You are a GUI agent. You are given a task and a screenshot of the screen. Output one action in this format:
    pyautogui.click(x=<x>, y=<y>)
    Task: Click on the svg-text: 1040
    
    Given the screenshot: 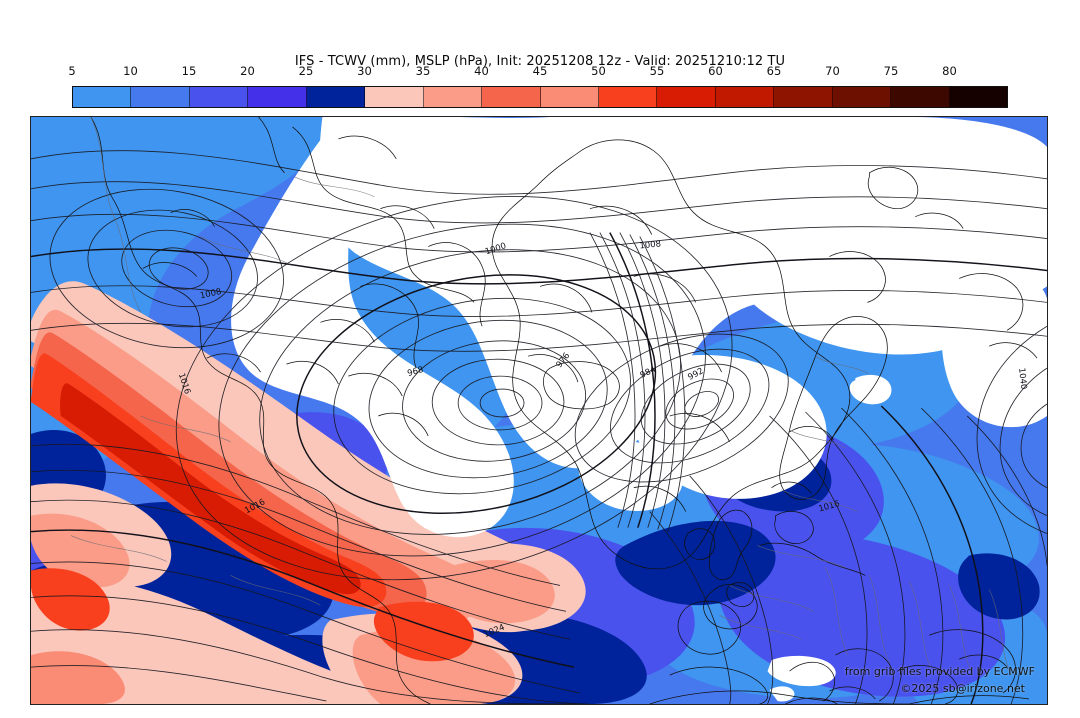 What is the action you would take?
    pyautogui.click(x=1023, y=378)
    